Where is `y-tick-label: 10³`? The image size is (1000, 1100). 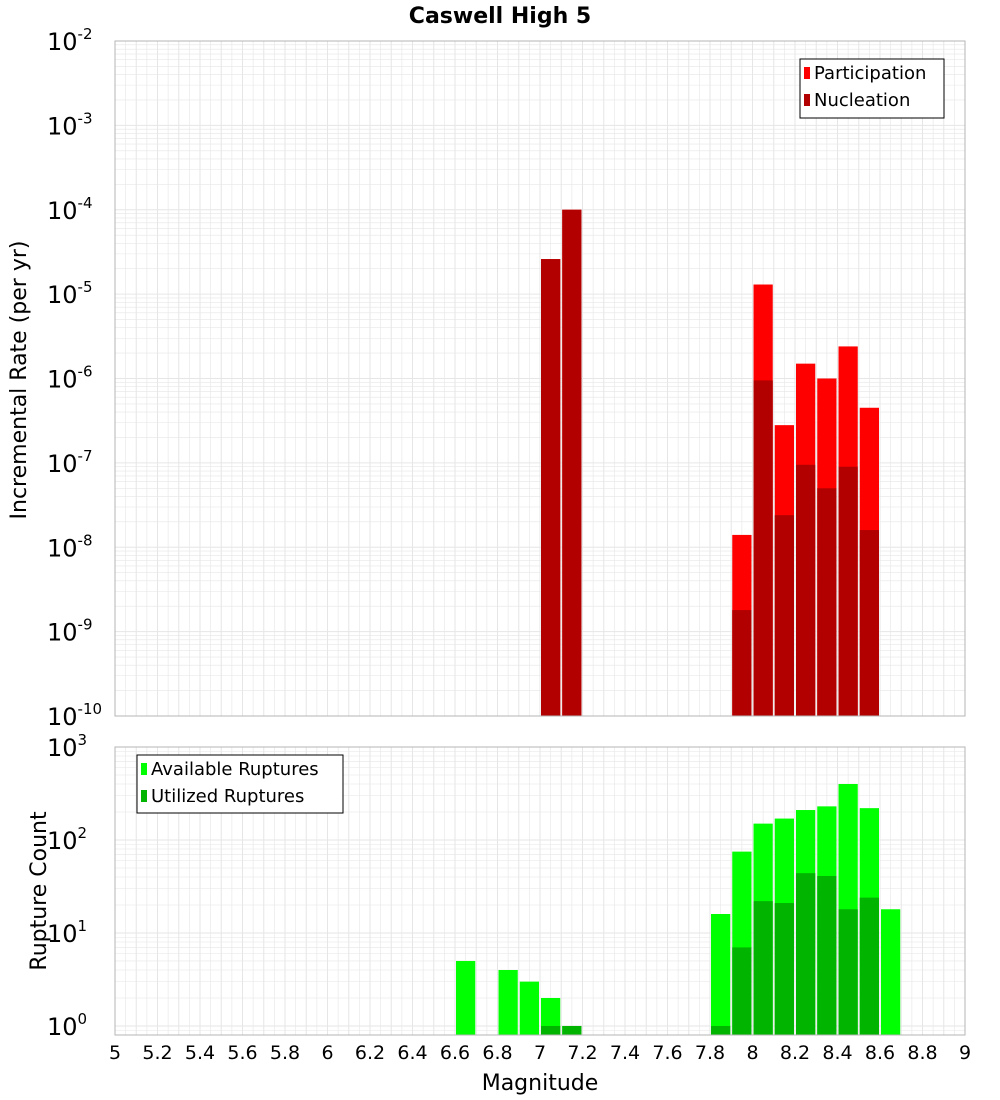 y-tick-label: 10³ is located at coordinates (67, 746).